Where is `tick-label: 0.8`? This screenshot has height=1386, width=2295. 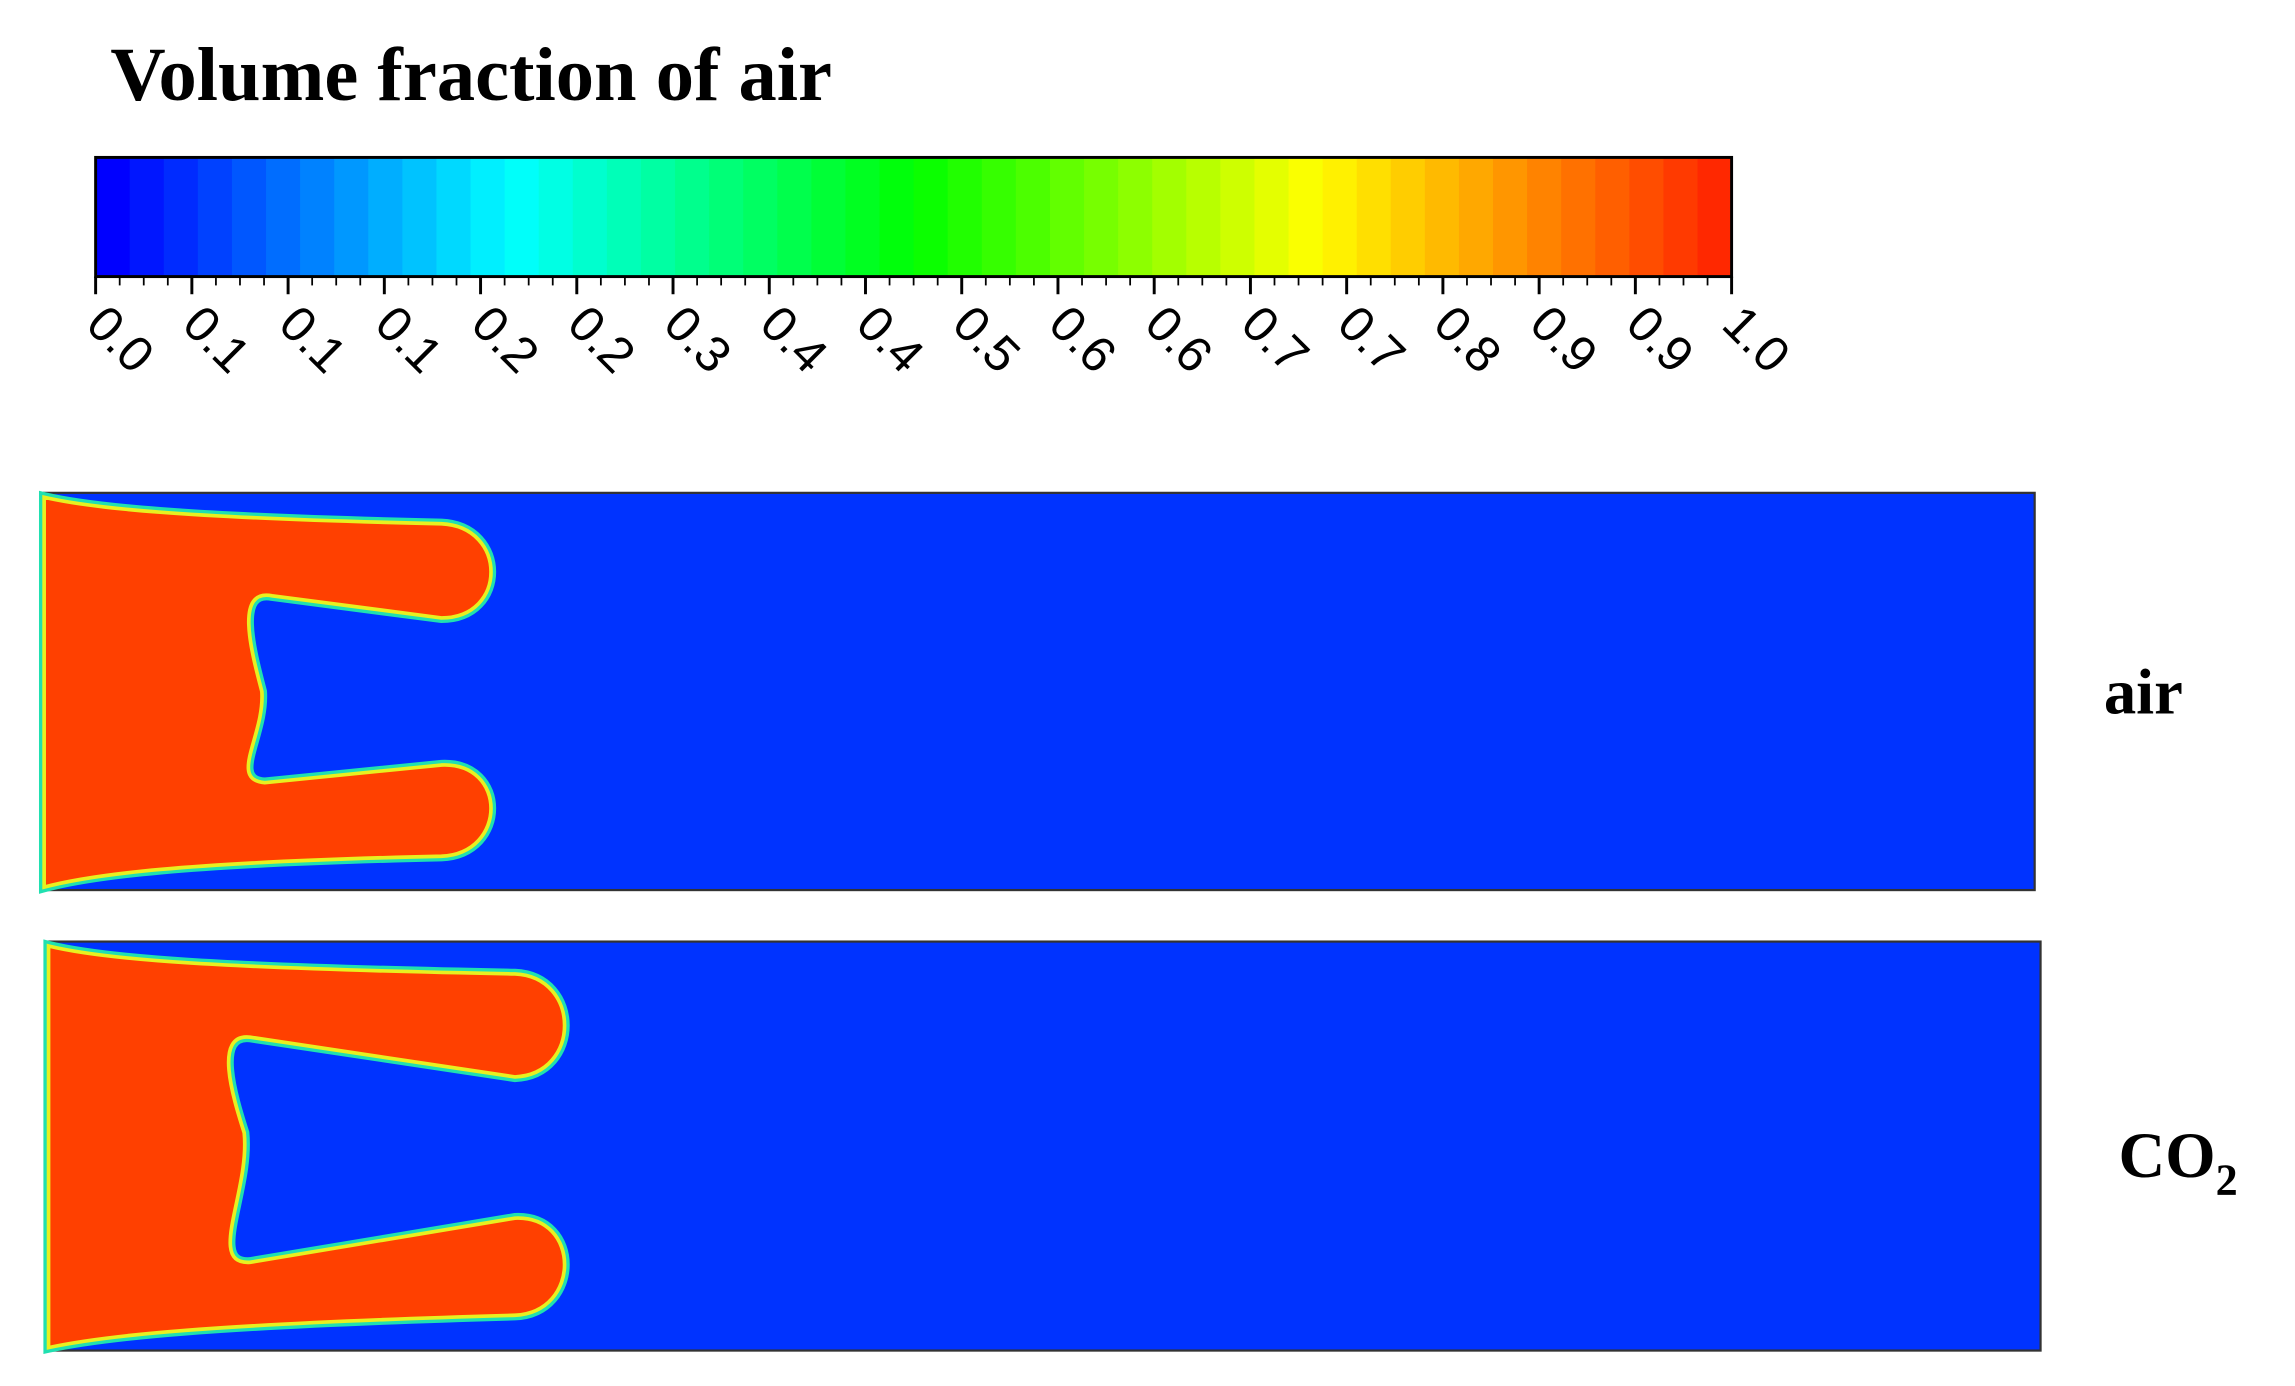
tick-label: 0.8 is located at coordinates (1467, 339).